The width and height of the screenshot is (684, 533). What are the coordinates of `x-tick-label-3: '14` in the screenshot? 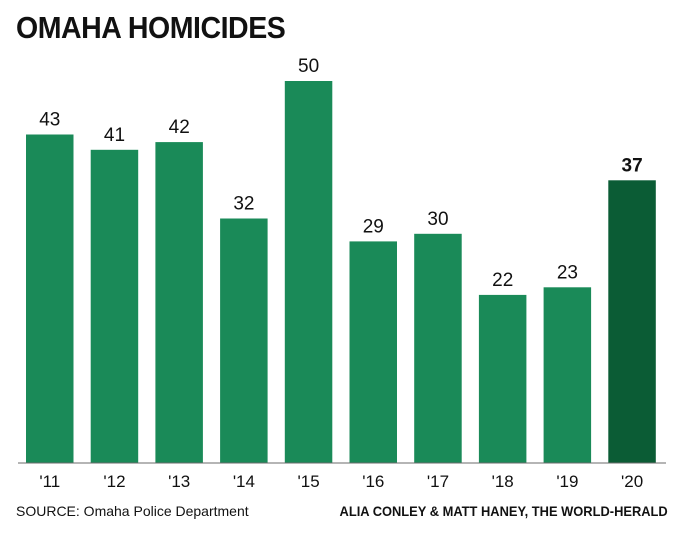 It's located at (244, 481).